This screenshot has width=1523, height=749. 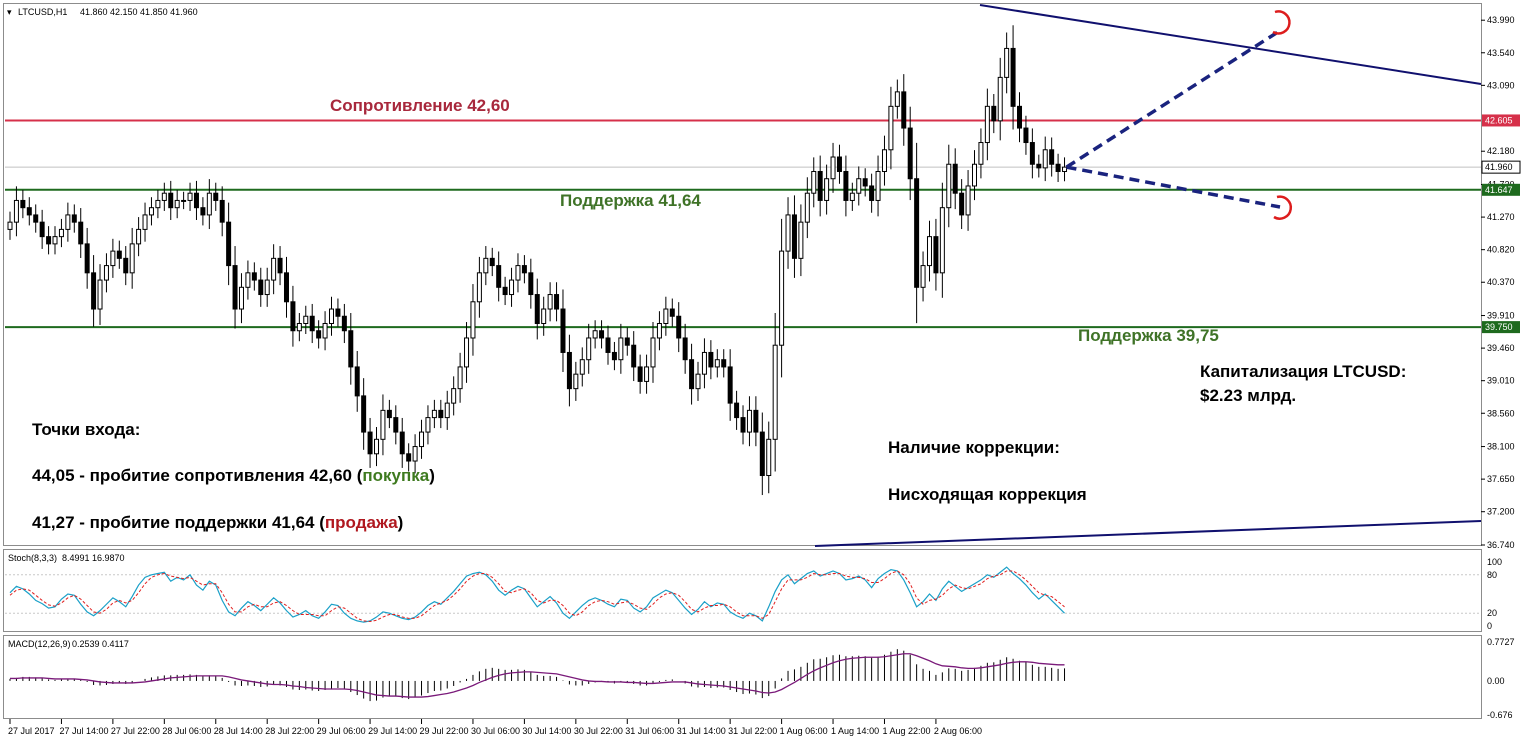 What do you see at coordinates (1500, 715) in the screenshot?
I see `macd-tick-label: -0.676` at bounding box center [1500, 715].